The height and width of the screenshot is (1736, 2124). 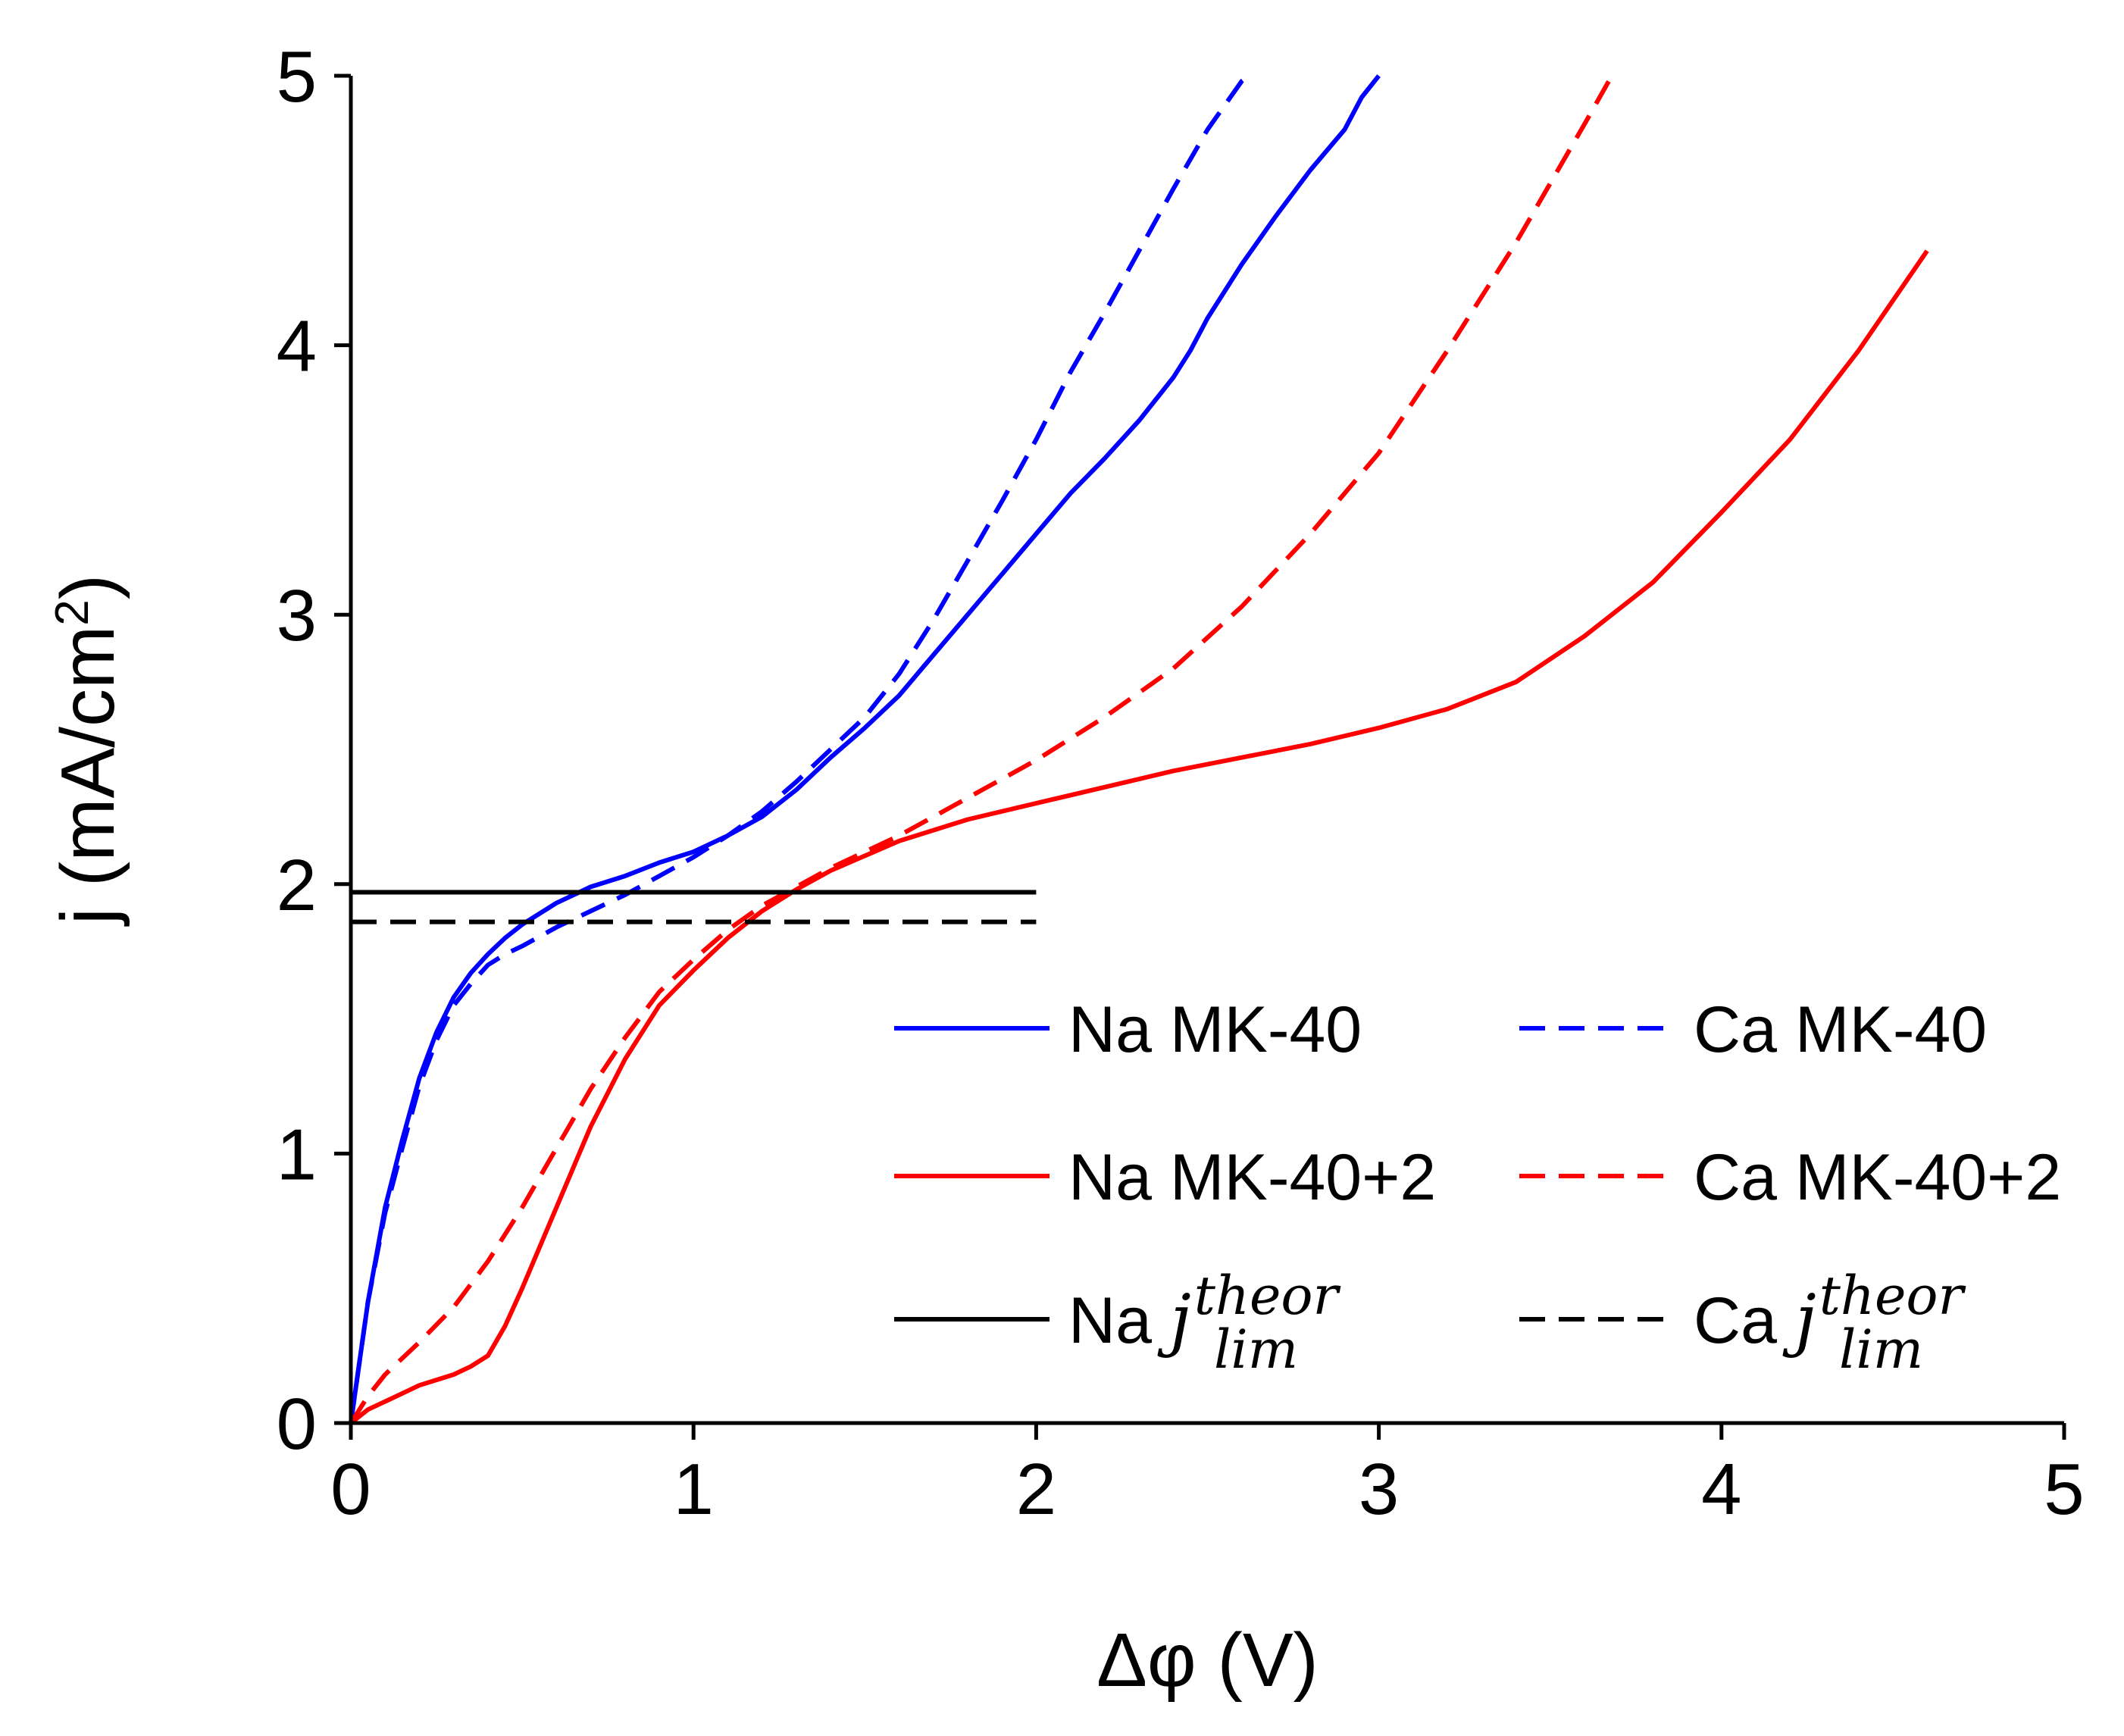 I want to click on legend-math-sup-ca: theor, so click(x=1893, y=1296).